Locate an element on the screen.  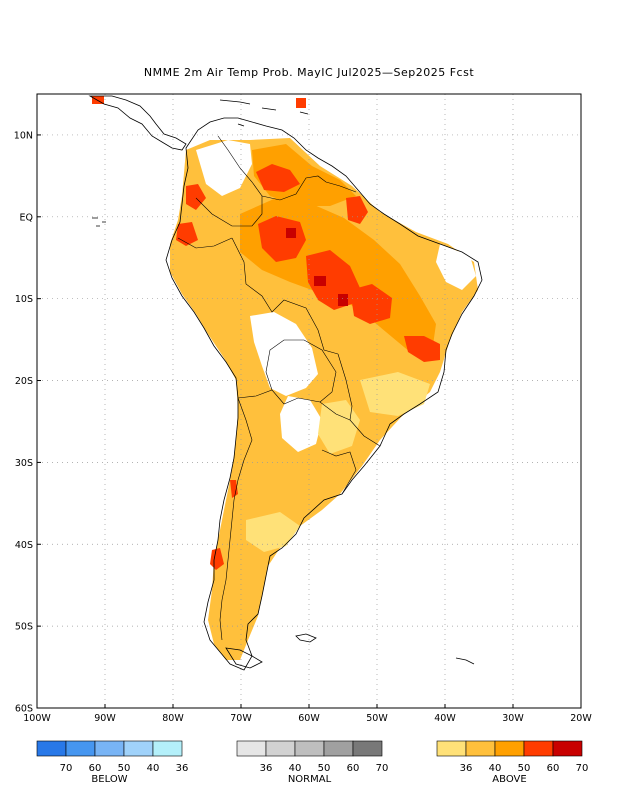
lon-label: 20W is located at coordinates (581, 718).